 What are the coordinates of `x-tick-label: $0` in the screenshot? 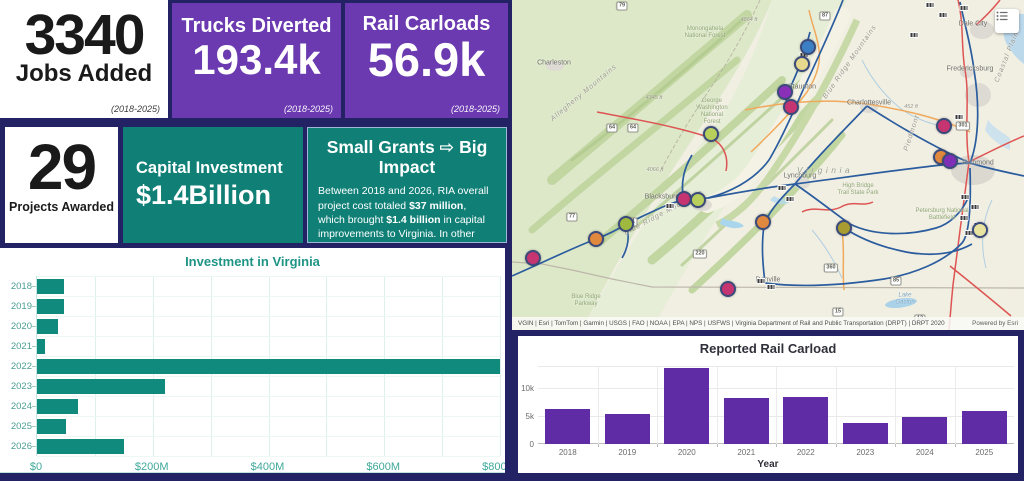 It's located at (36, 467).